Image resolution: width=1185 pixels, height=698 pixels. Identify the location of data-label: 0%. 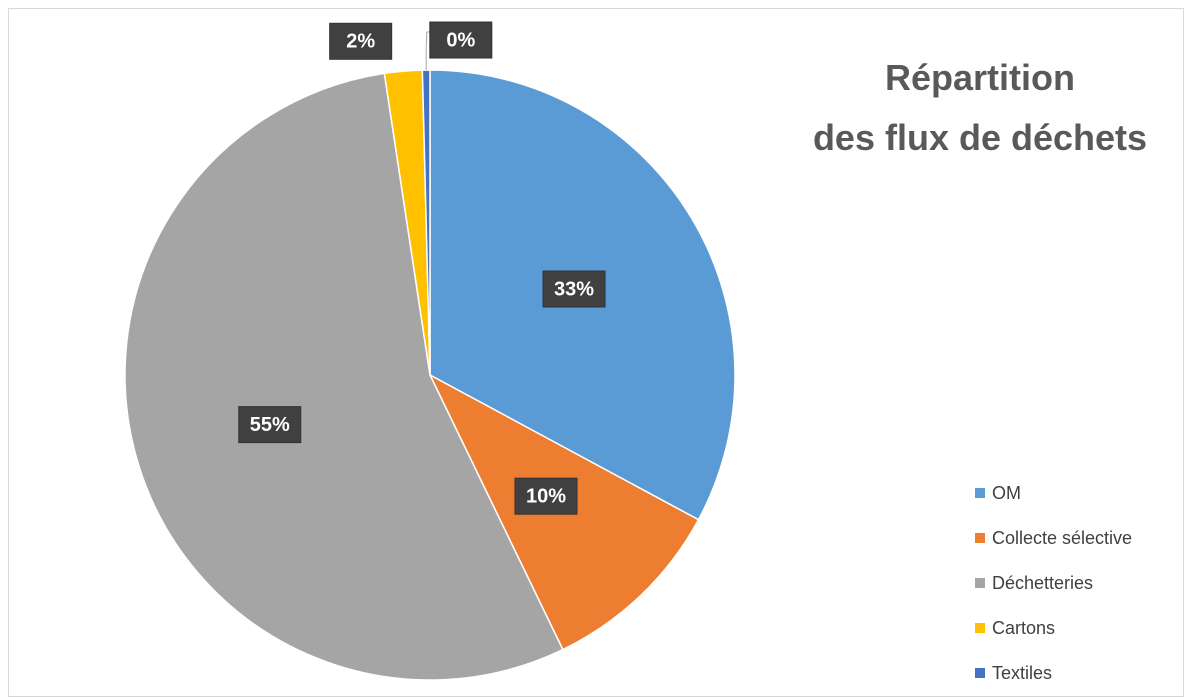
(460, 40).